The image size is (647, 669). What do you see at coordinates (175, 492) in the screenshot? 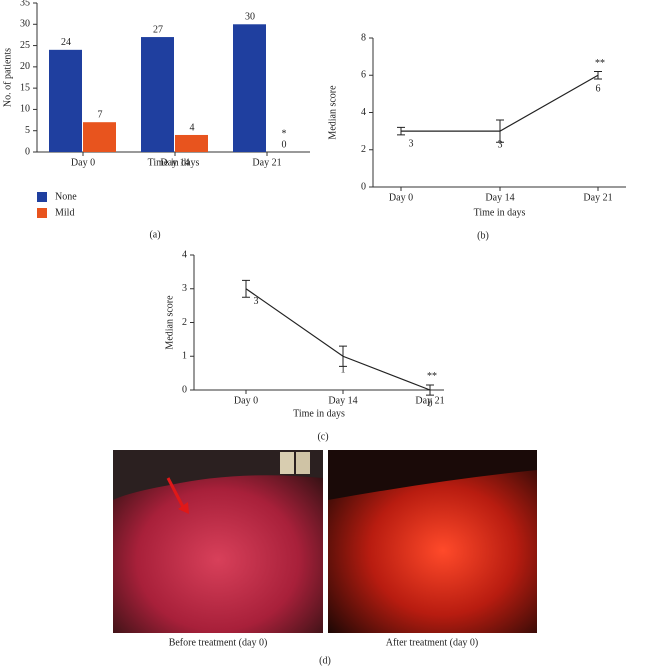
I see `arrow` at bounding box center [175, 492].